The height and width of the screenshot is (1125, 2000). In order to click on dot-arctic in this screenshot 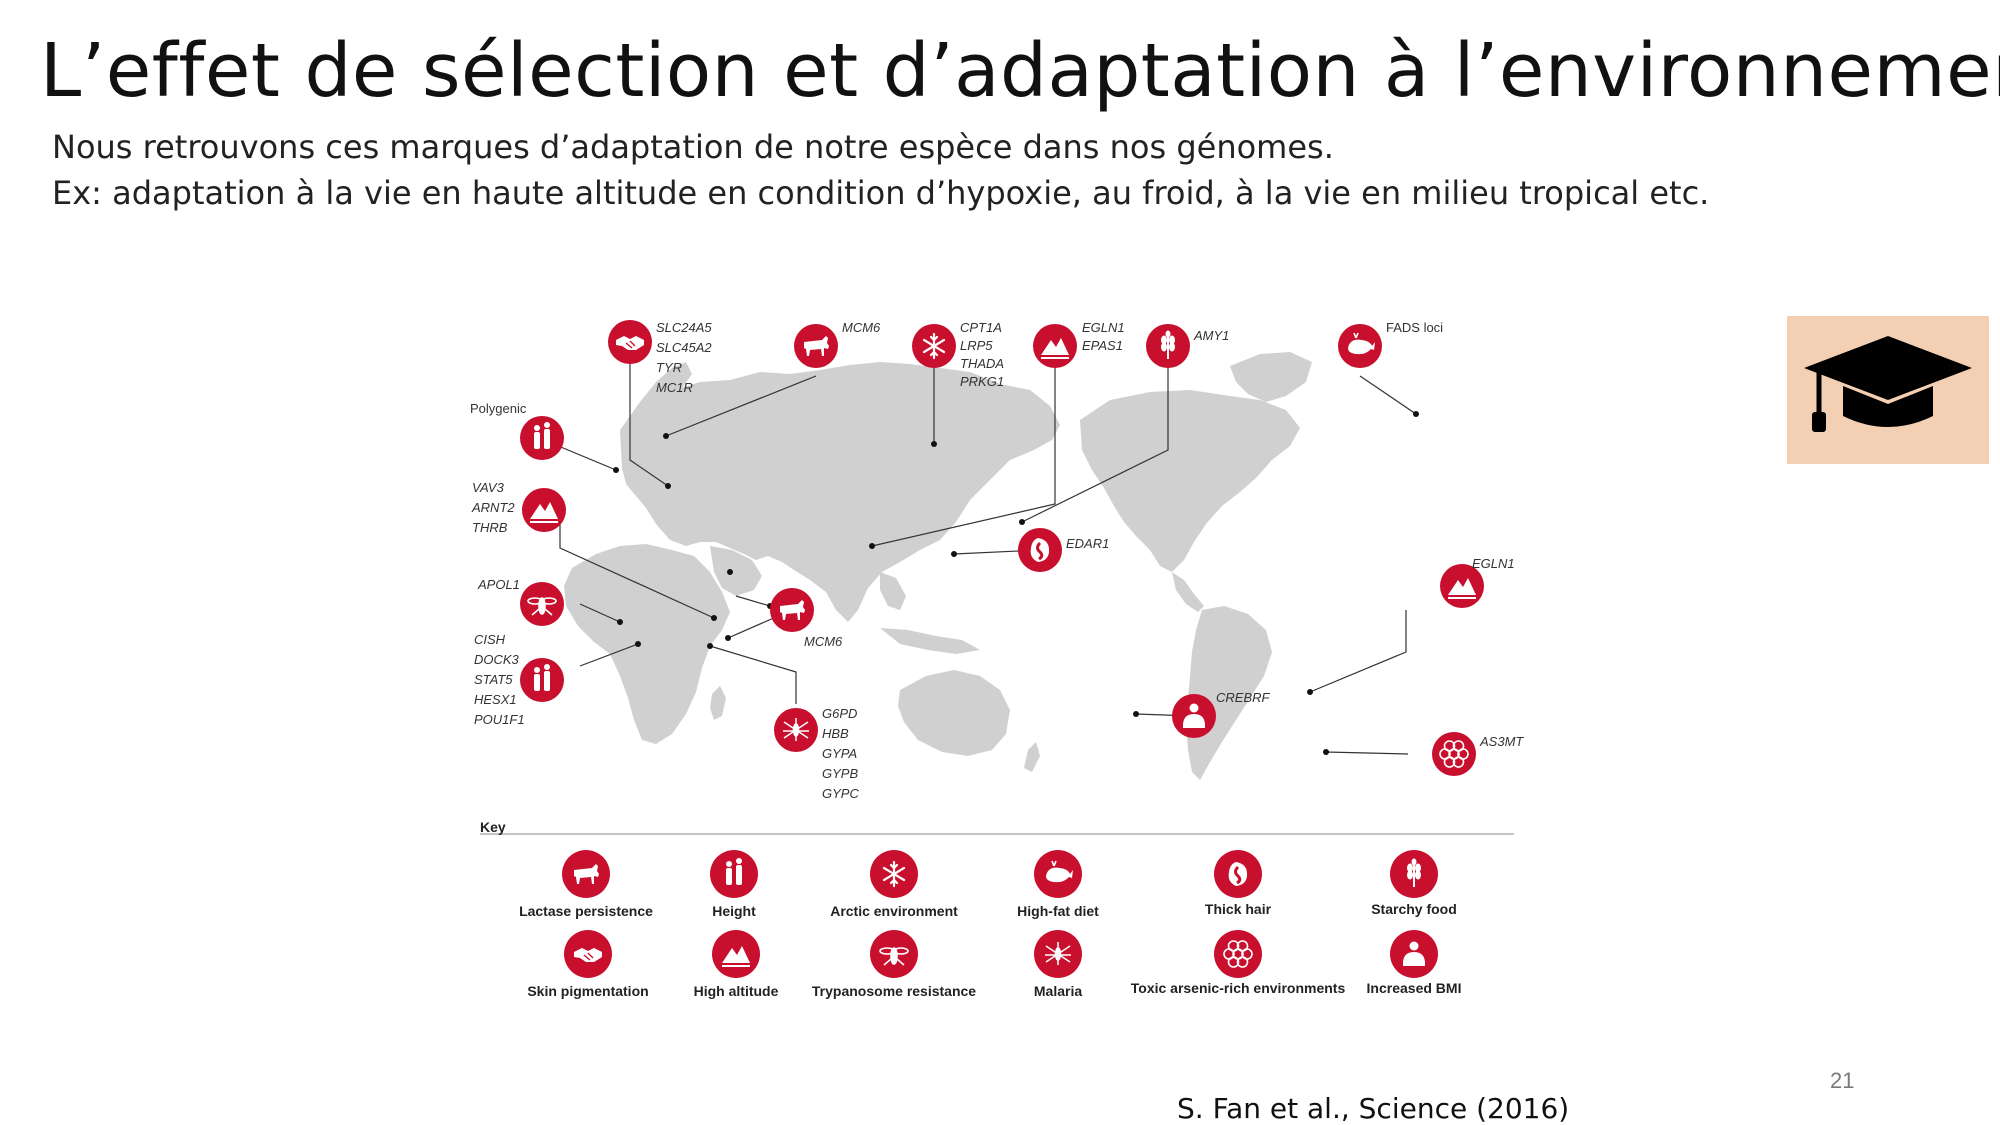, I will do `click(934, 444)`.